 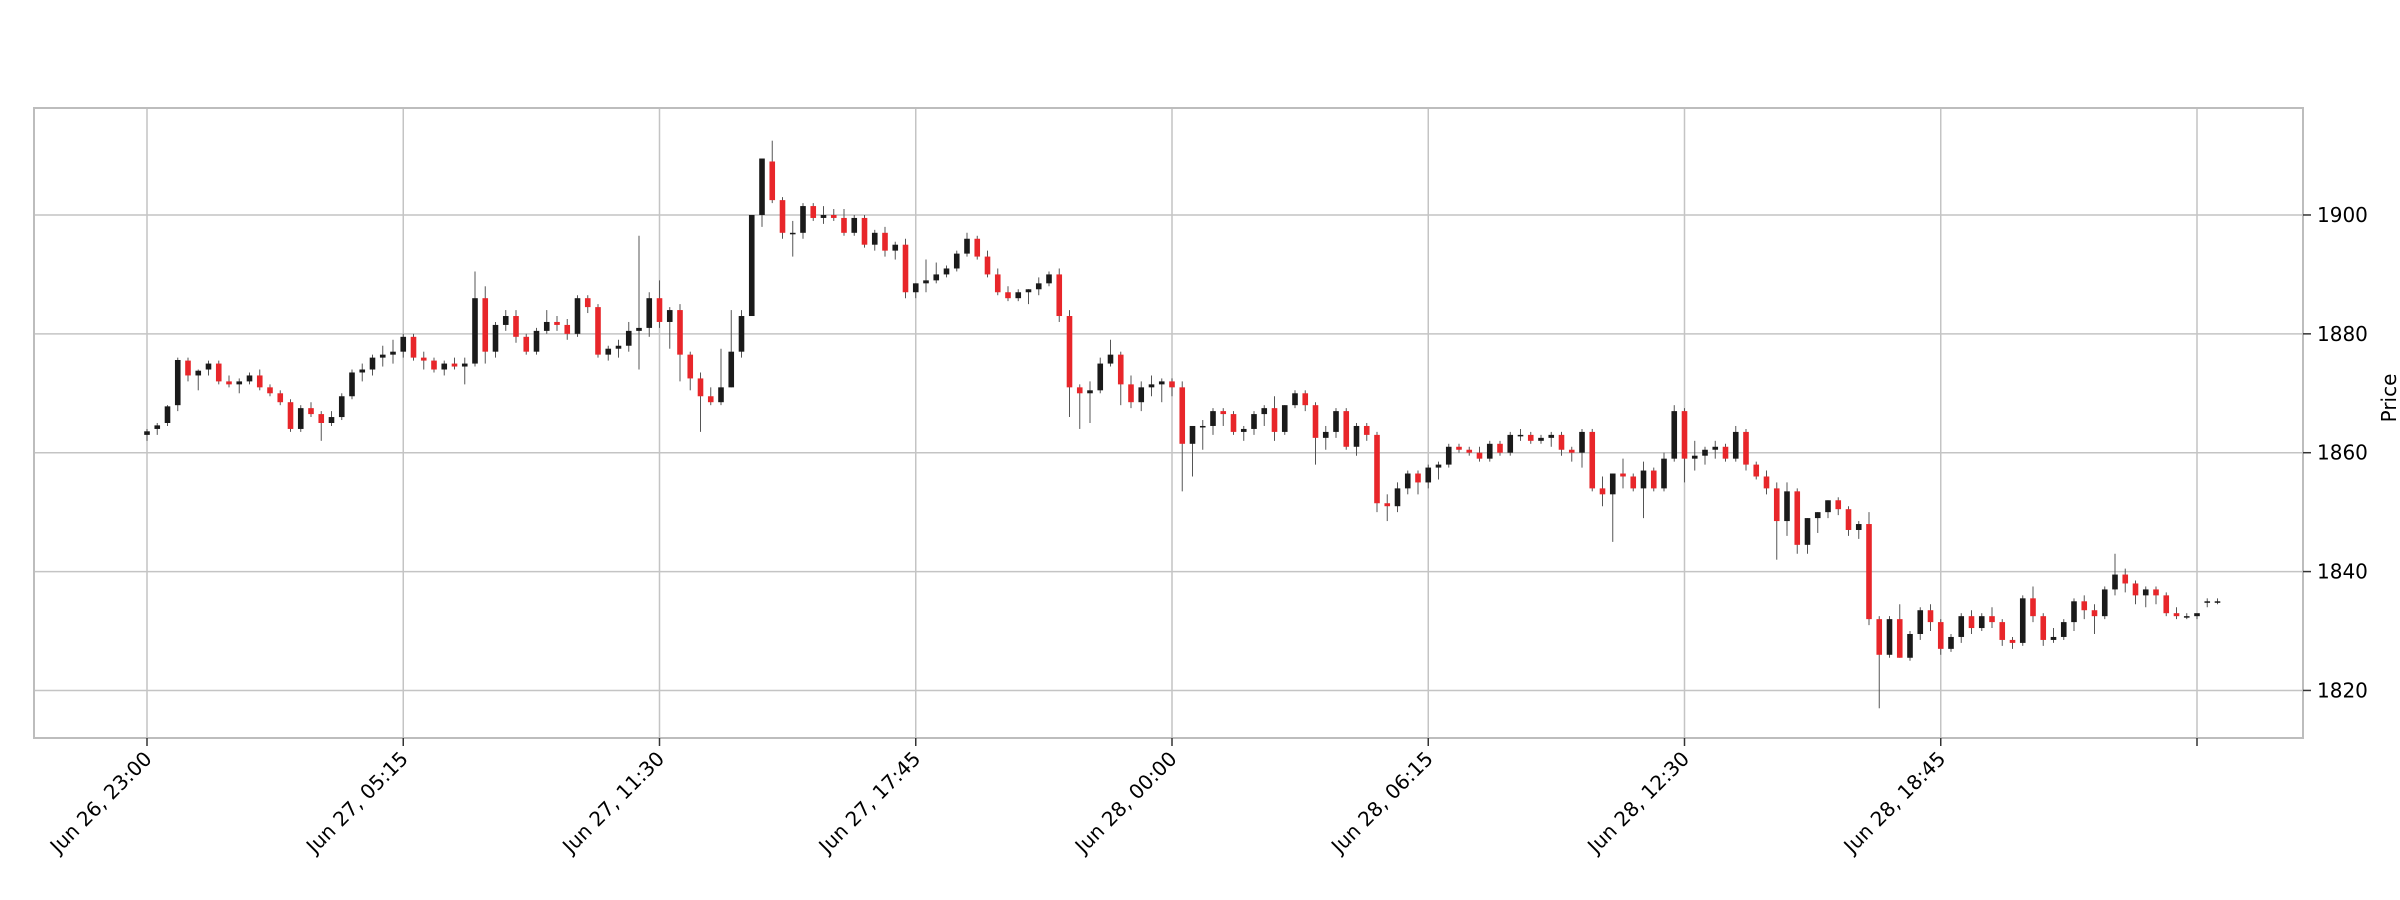 What do you see at coordinates (2342, 453) in the screenshot?
I see `y-tick-label: 1860` at bounding box center [2342, 453].